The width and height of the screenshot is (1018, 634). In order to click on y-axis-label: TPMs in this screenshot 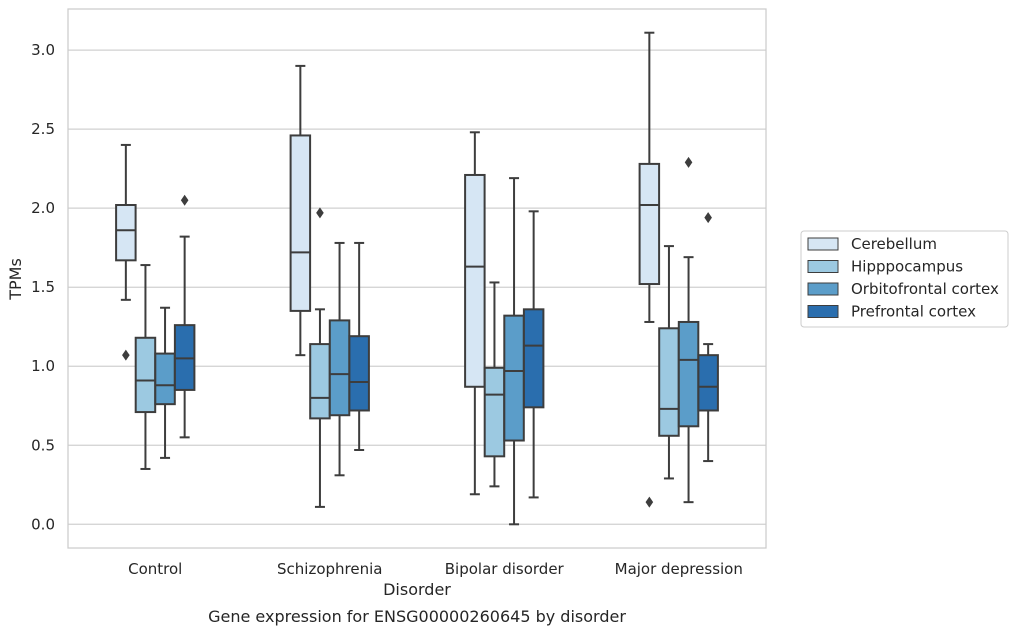, I will do `click(15, 279)`.